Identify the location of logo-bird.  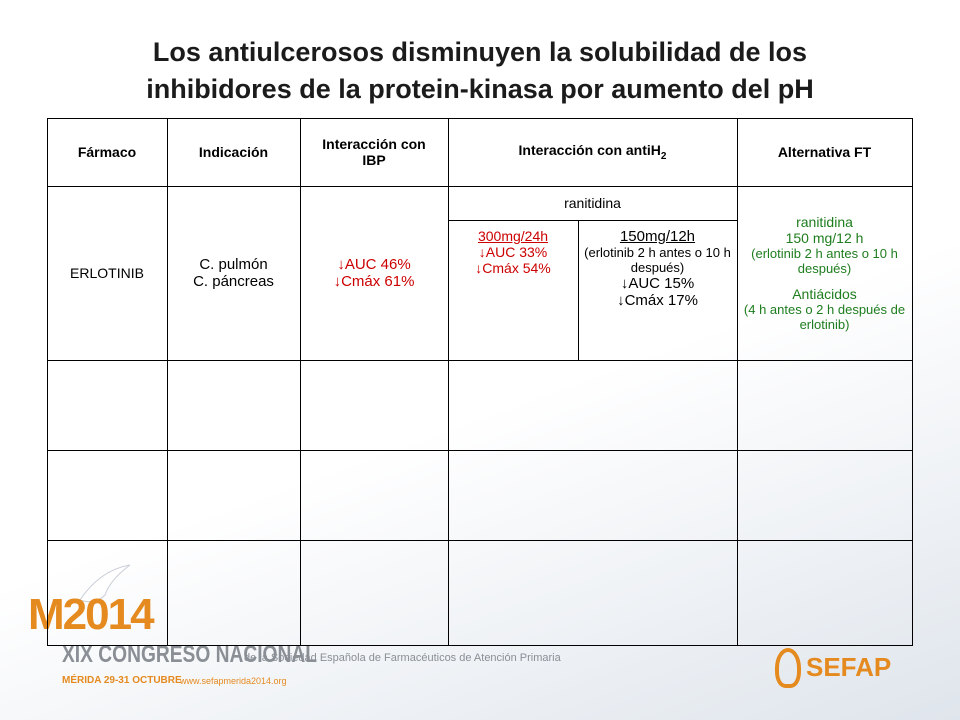
(105, 583).